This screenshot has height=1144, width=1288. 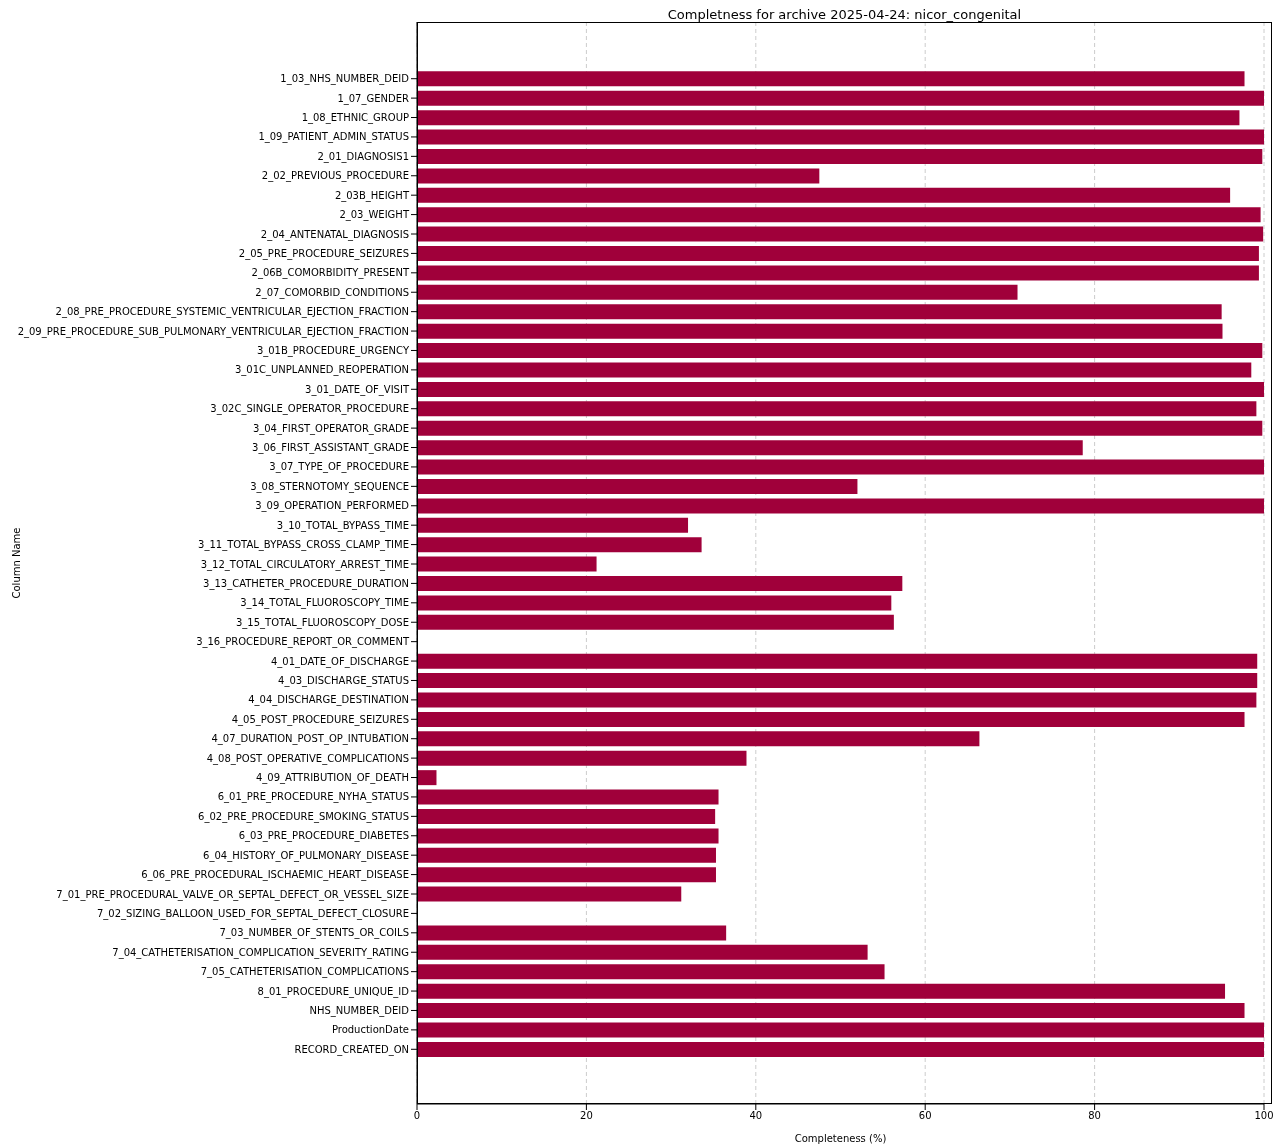 I want to click on y-tick-label: 6_02_PRE_PROCEDURE_SMOKING_STATUS, so click(x=303, y=816).